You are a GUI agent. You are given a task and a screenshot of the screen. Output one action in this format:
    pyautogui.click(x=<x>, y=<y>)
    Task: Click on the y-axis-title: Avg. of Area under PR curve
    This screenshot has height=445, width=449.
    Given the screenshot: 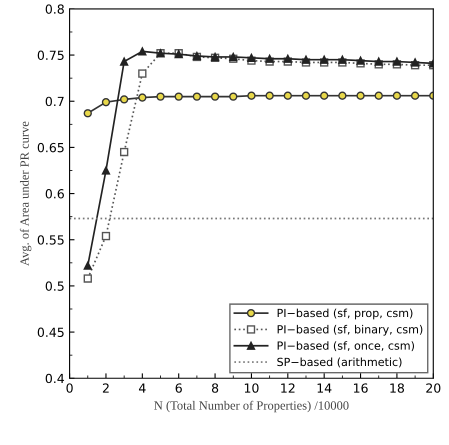 What is the action you would take?
    pyautogui.click(x=26, y=194)
    